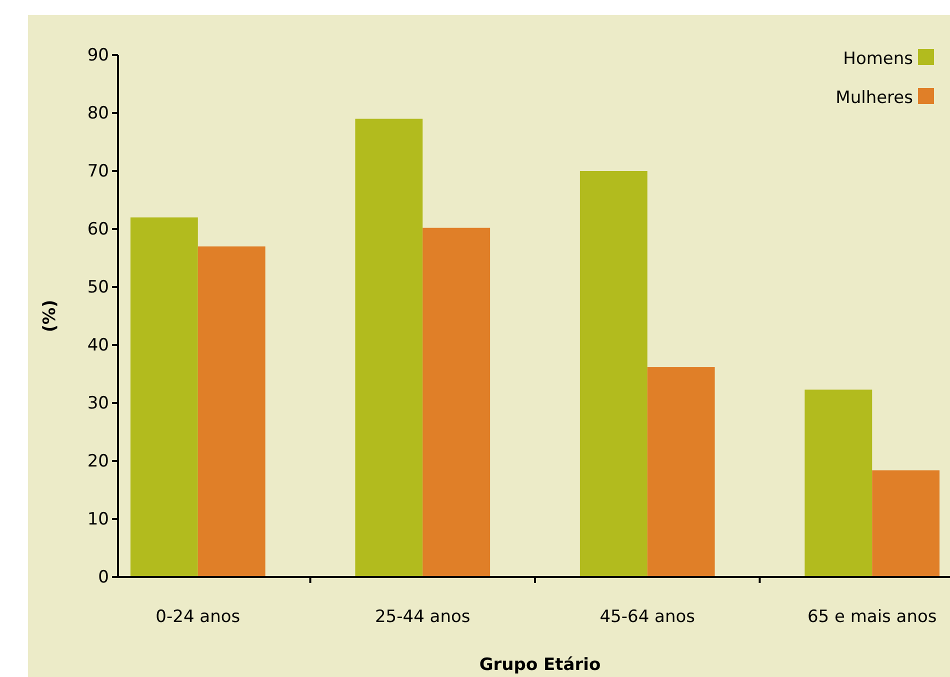  I want to click on y-tick-label: 70, so click(98, 171).